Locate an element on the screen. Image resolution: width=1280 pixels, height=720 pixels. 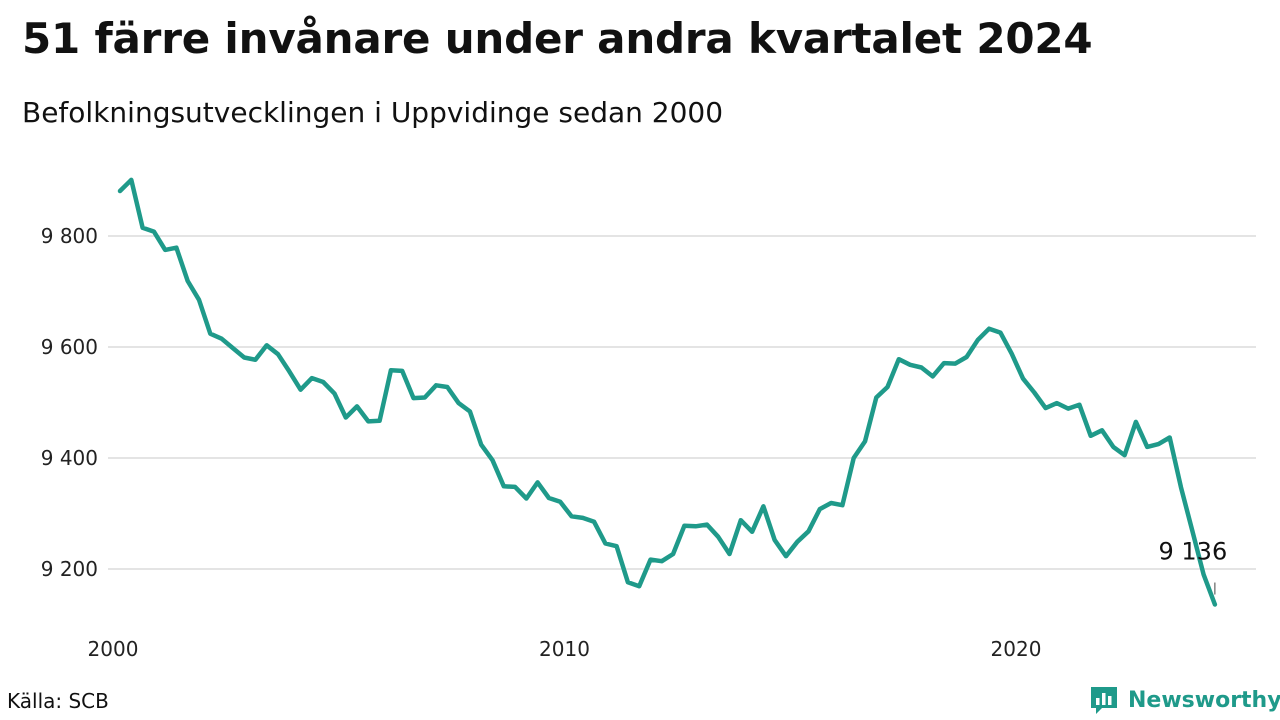
y-axis-ticks: 9 200 9 400 9 600 9 800 is located at coordinates (69, 402).